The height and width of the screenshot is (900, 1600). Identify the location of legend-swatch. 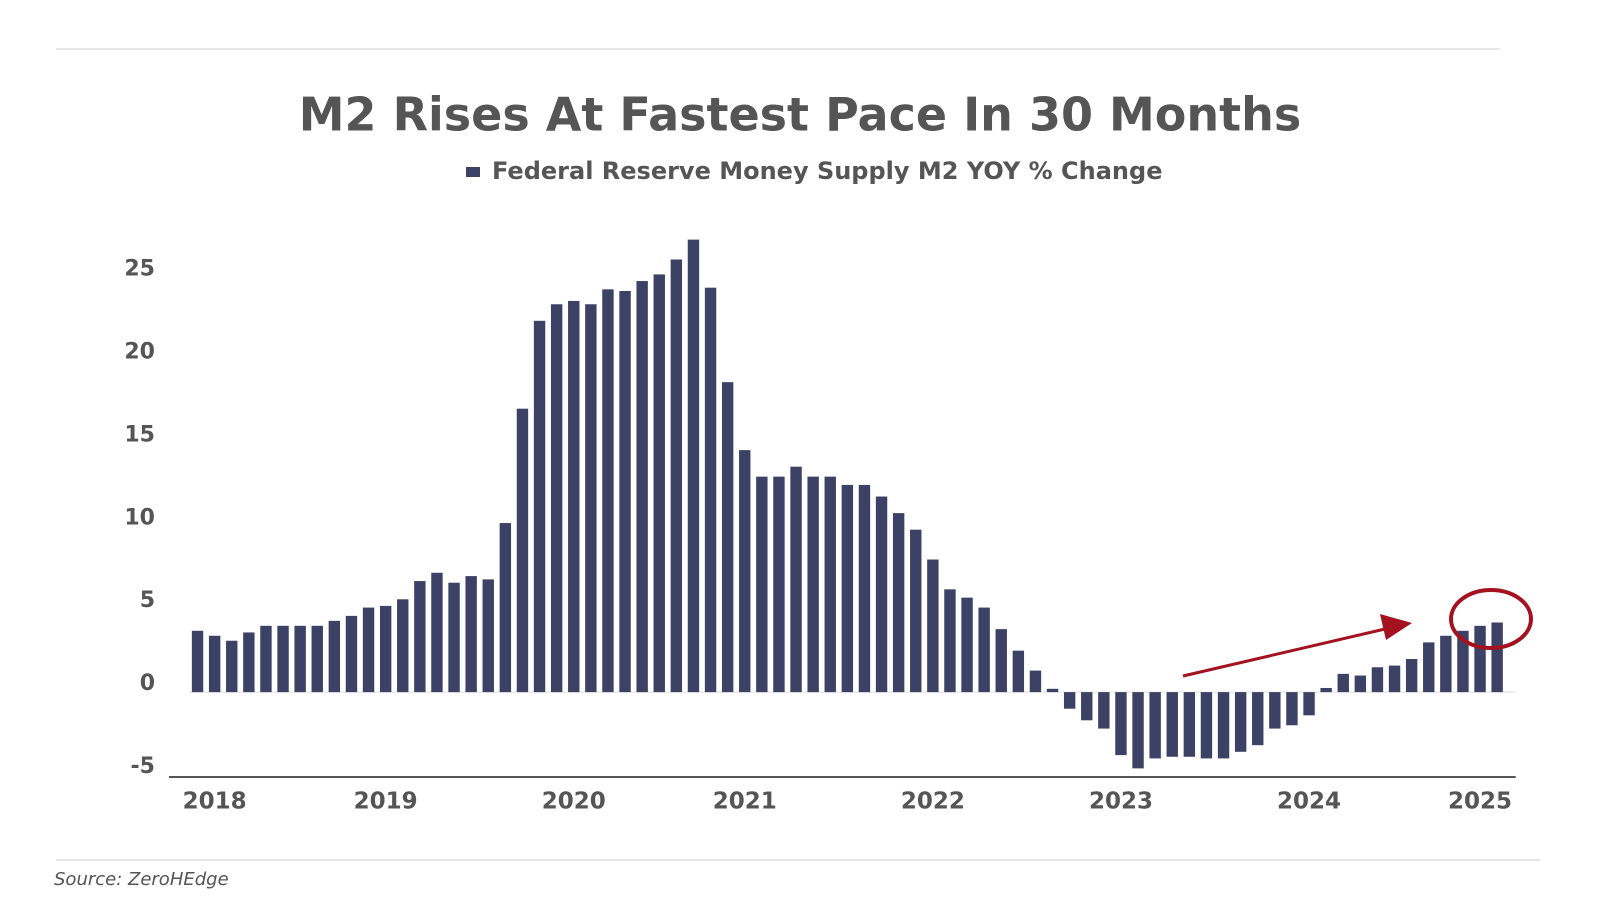
(473, 172).